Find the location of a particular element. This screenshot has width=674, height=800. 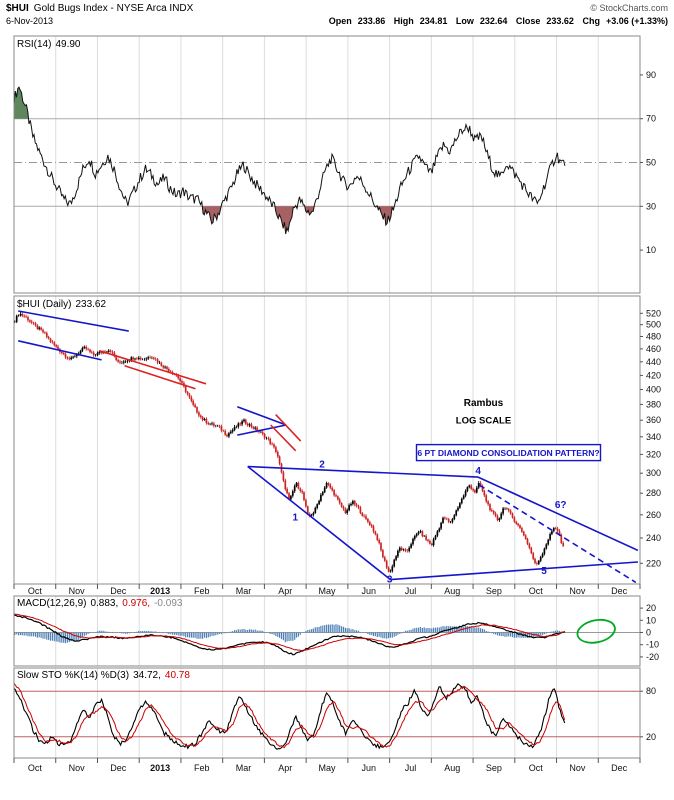

y-tick-label: -10 is located at coordinates (652, 645).